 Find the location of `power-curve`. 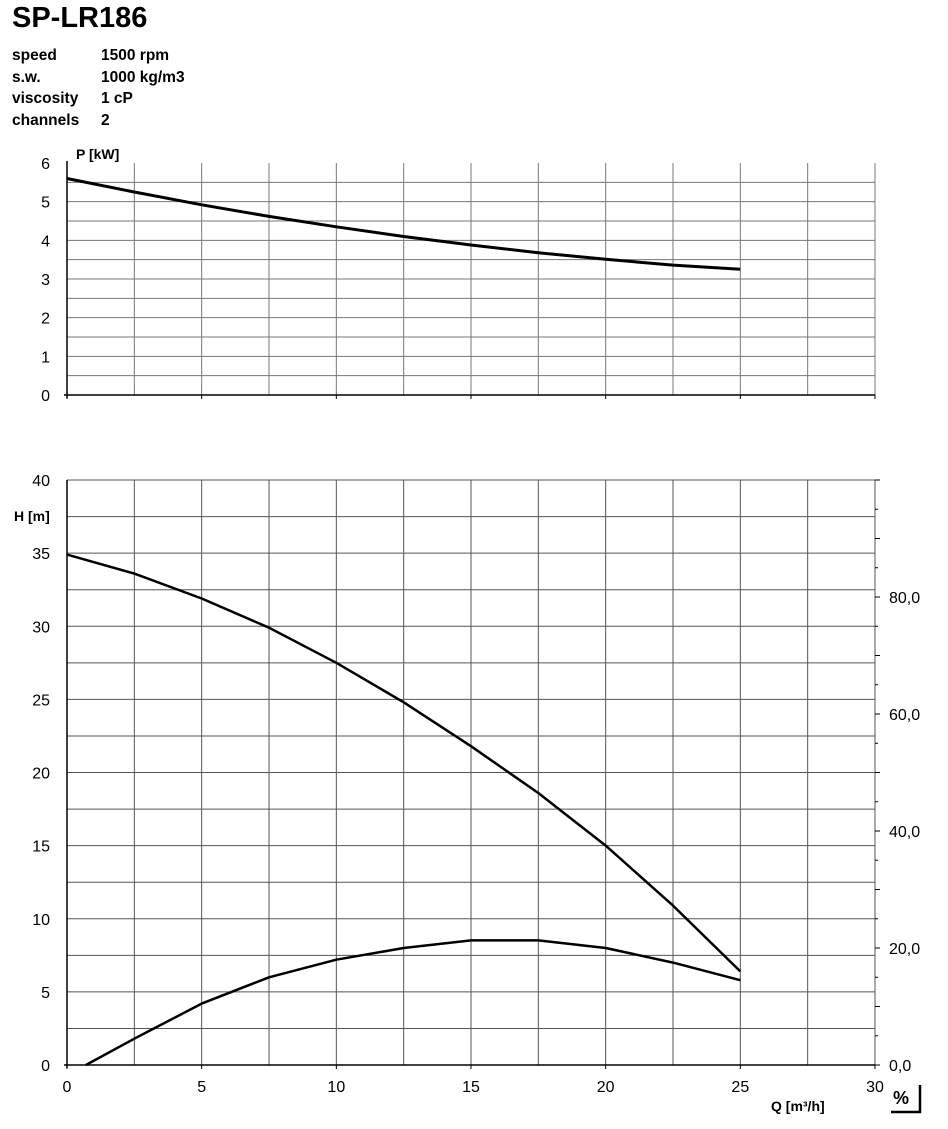

power-curve is located at coordinates (403, 224).